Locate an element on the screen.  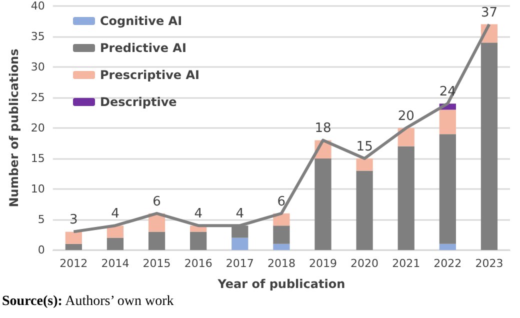
x-tick-label: 2020 is located at coordinates (364, 263).